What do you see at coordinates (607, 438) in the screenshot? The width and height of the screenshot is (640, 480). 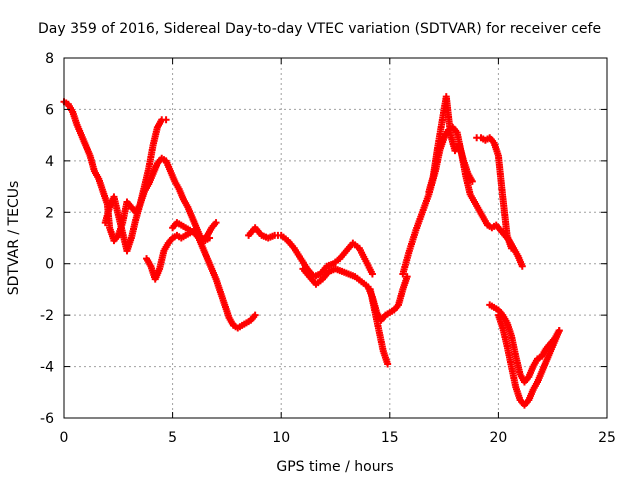 I see `x-tick-label: 25` at bounding box center [607, 438].